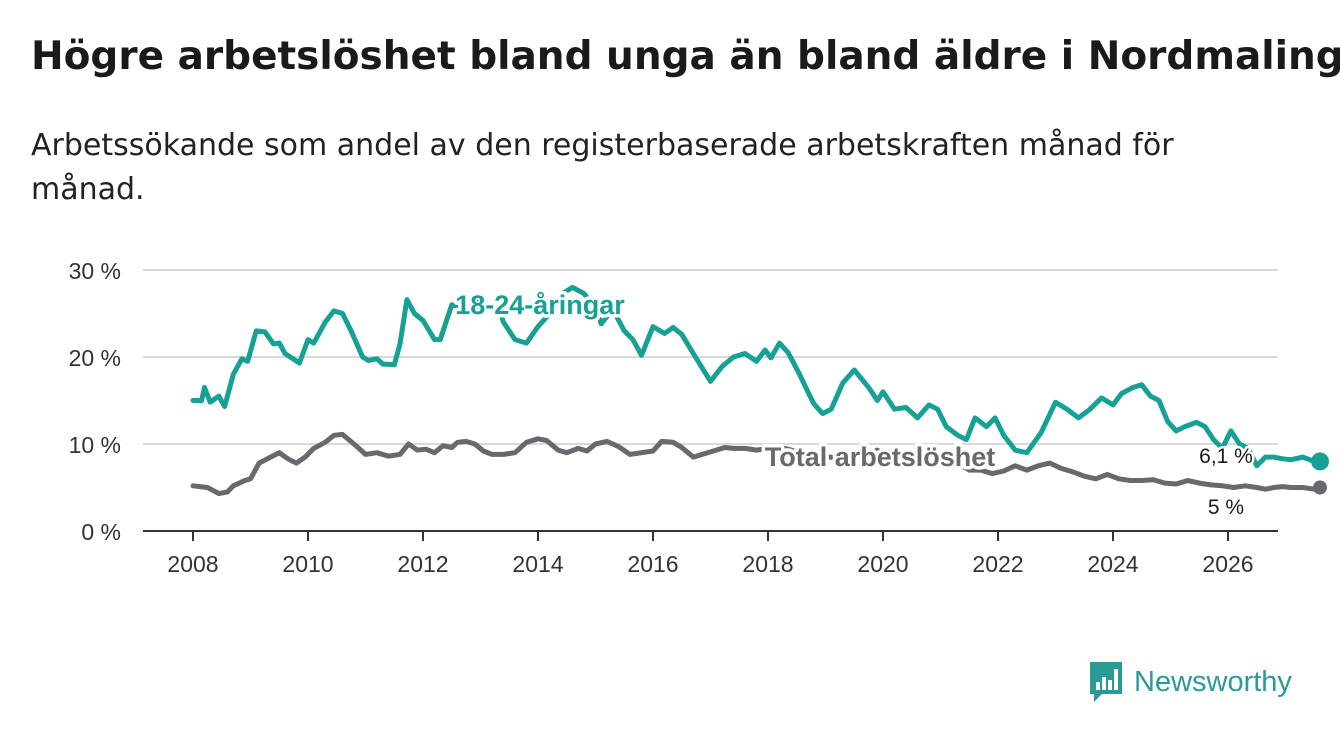 The width and height of the screenshot is (1340, 734). I want to click on bar-chart-icon, so click(1106, 682).